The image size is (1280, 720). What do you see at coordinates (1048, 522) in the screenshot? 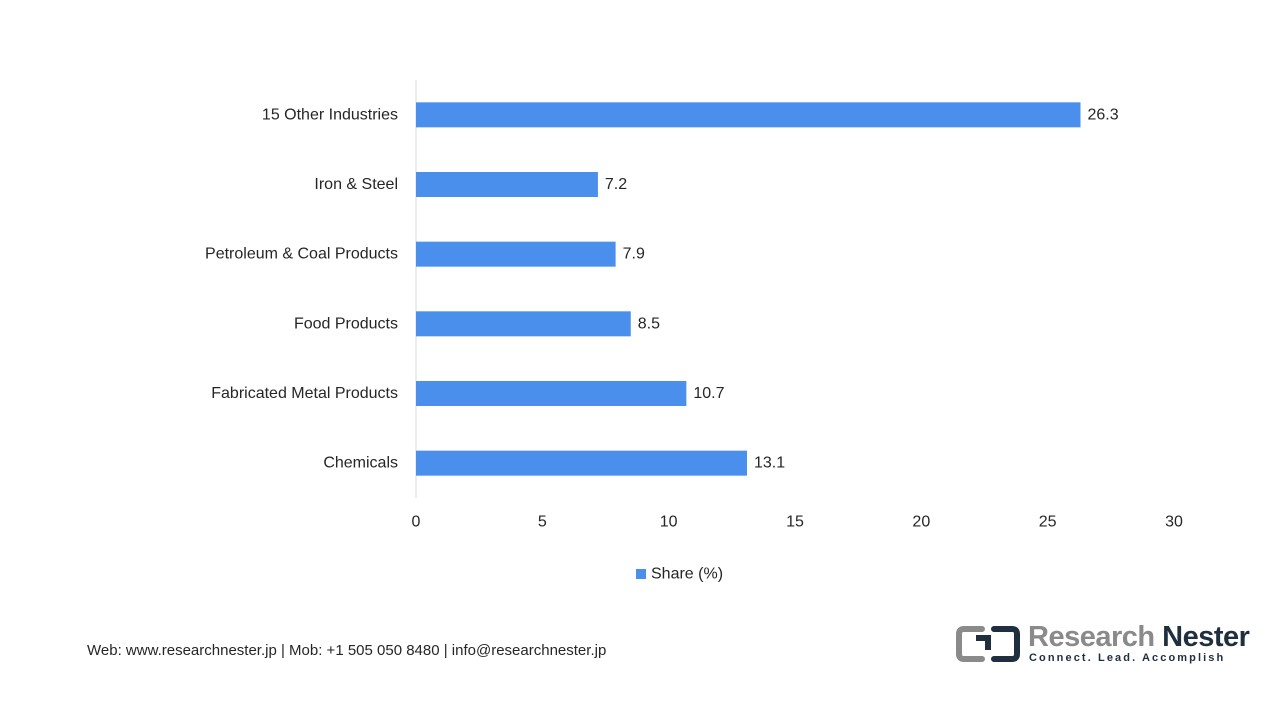
I see `x-tick-label: 25` at bounding box center [1048, 522].